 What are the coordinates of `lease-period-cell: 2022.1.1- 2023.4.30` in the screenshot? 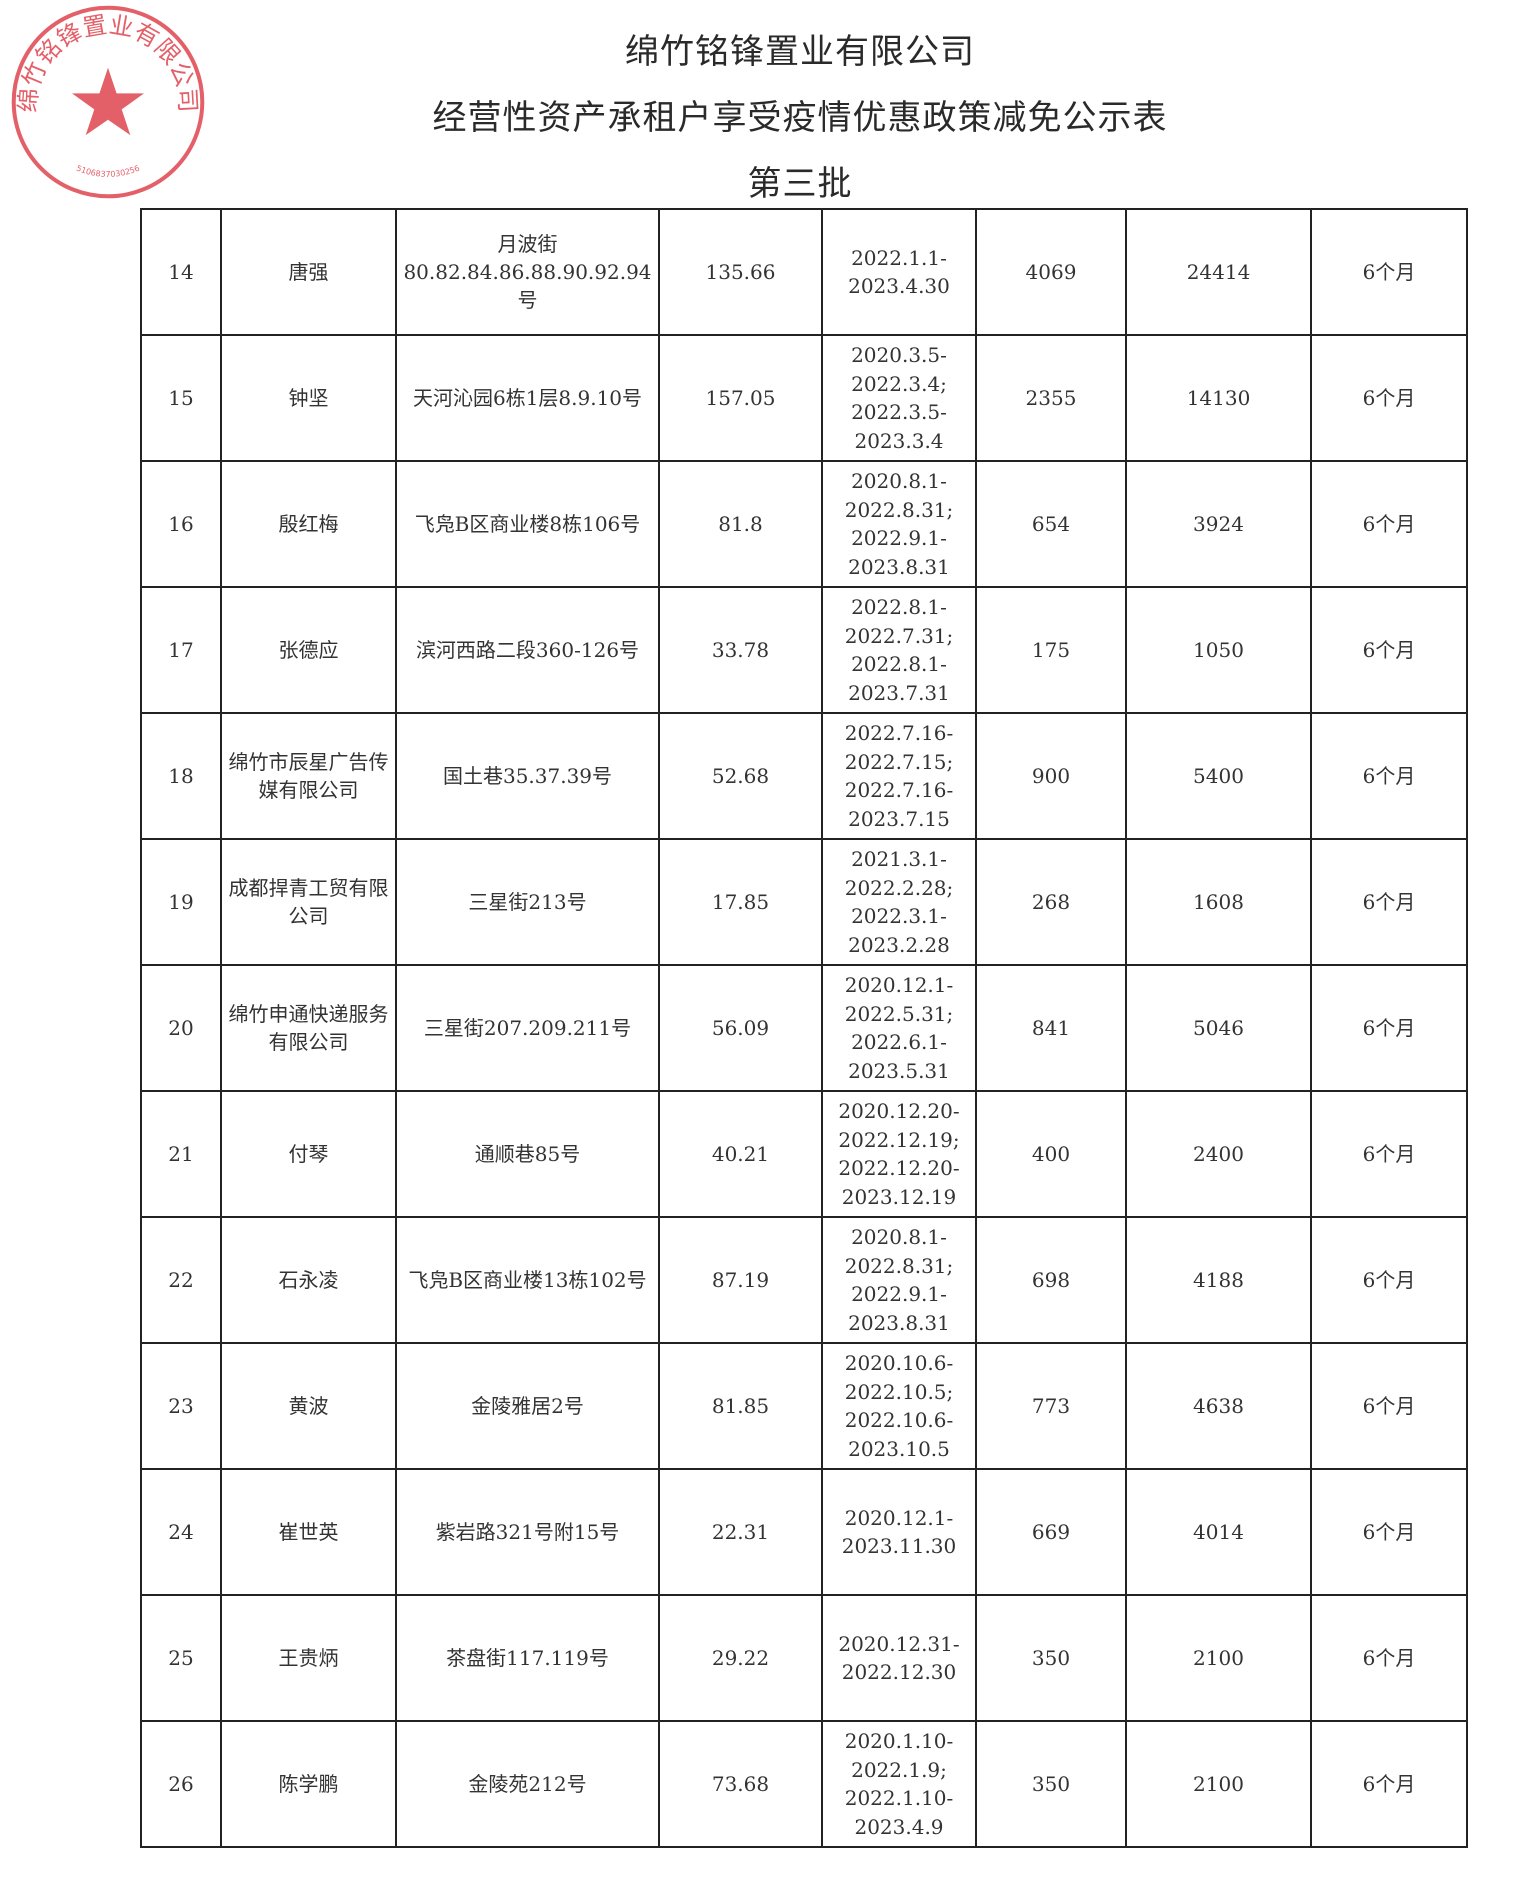 It's located at (899, 272).